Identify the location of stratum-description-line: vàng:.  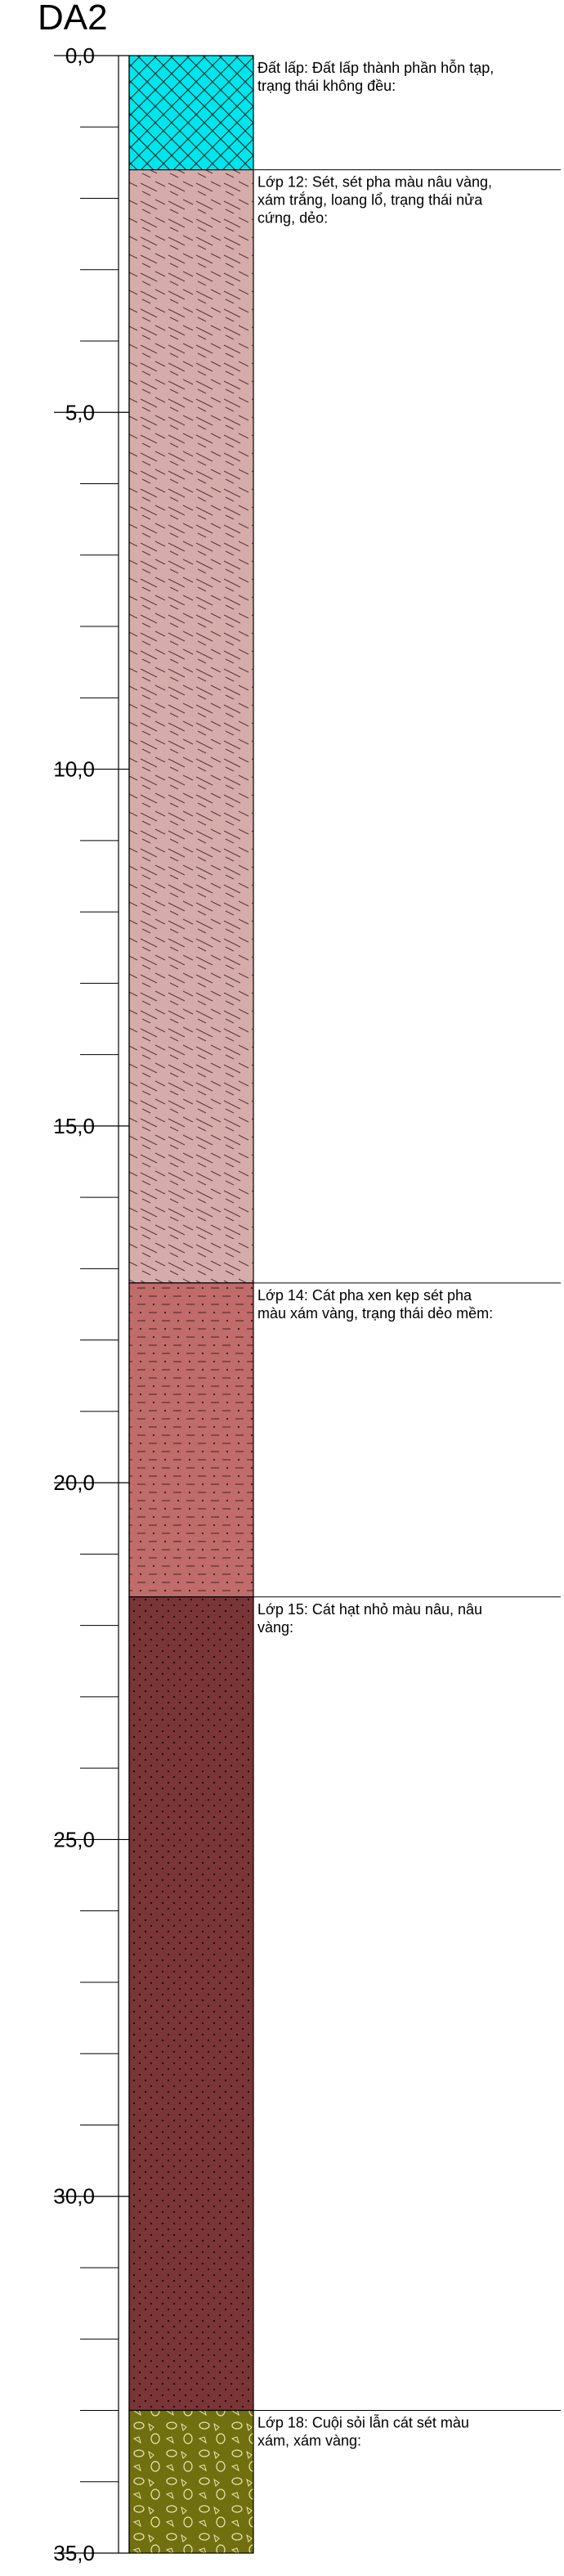
(275, 1627).